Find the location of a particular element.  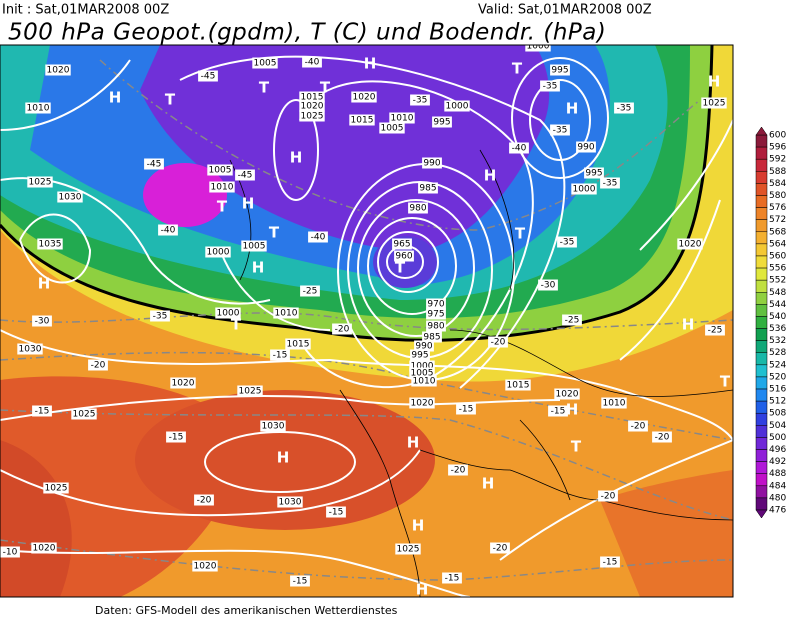

colorbar-label: 524 is located at coordinates (777, 365).